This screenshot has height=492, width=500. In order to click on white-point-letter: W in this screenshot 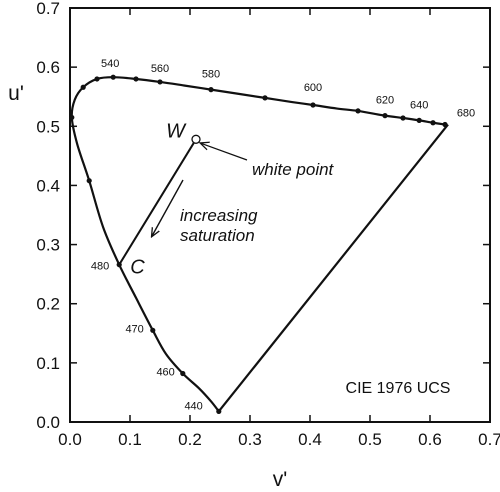, I will do `click(176, 131)`.